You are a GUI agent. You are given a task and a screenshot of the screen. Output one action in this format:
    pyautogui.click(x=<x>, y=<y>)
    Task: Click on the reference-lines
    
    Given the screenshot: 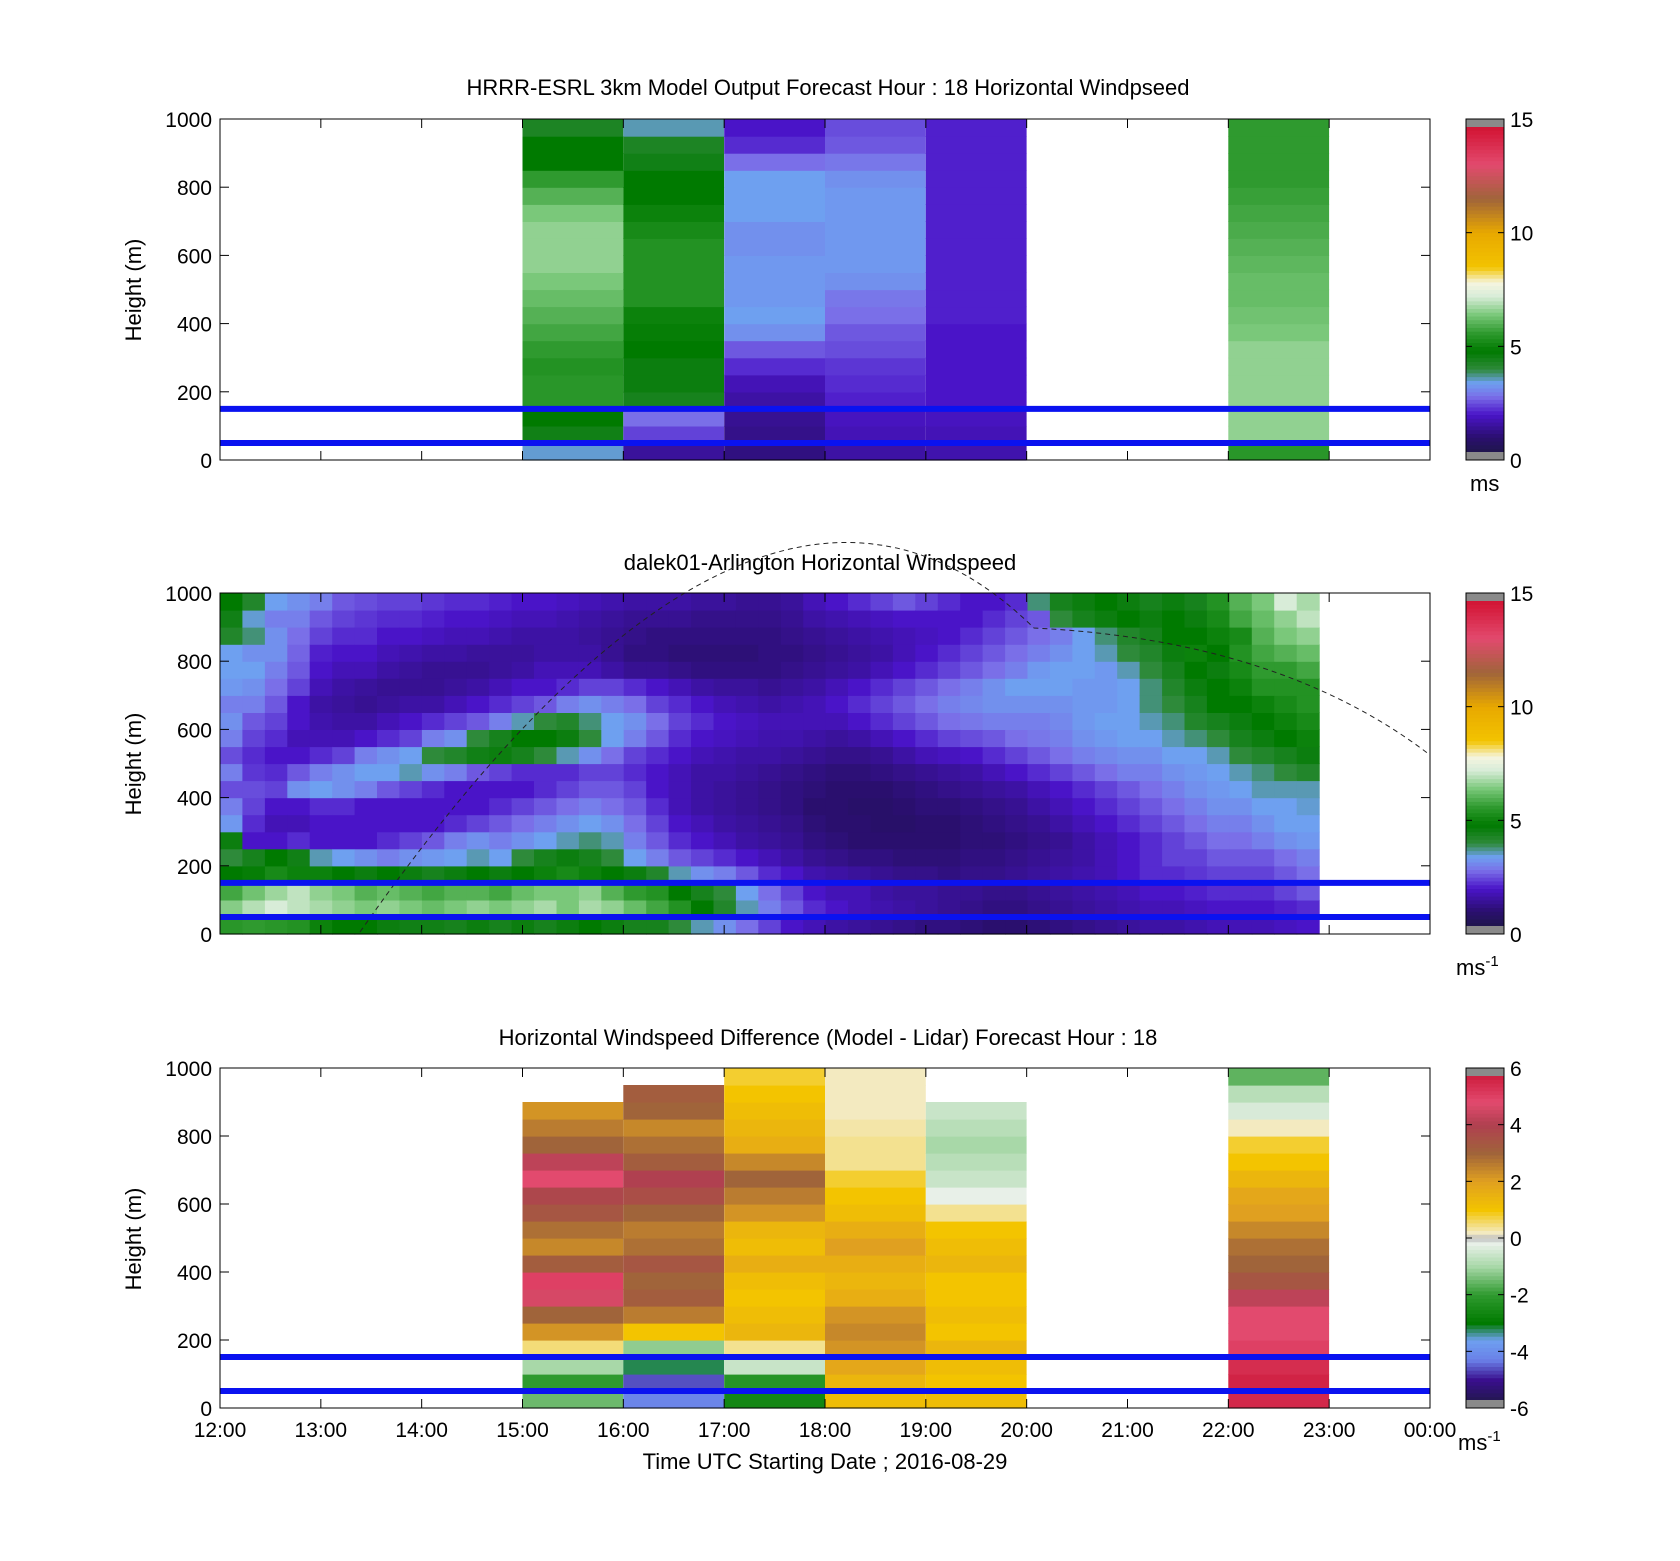 What is the action you would take?
    pyautogui.click(x=825, y=425)
    